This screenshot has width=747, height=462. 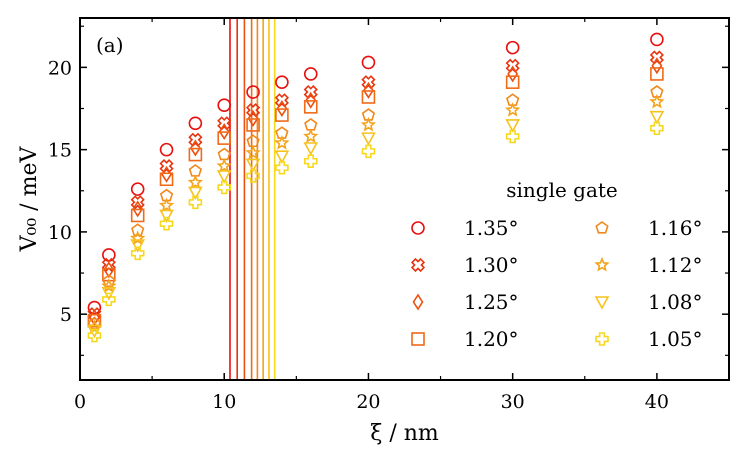 I want to click on y-axis-label: V₀₀ / meV, so click(x=29, y=199).